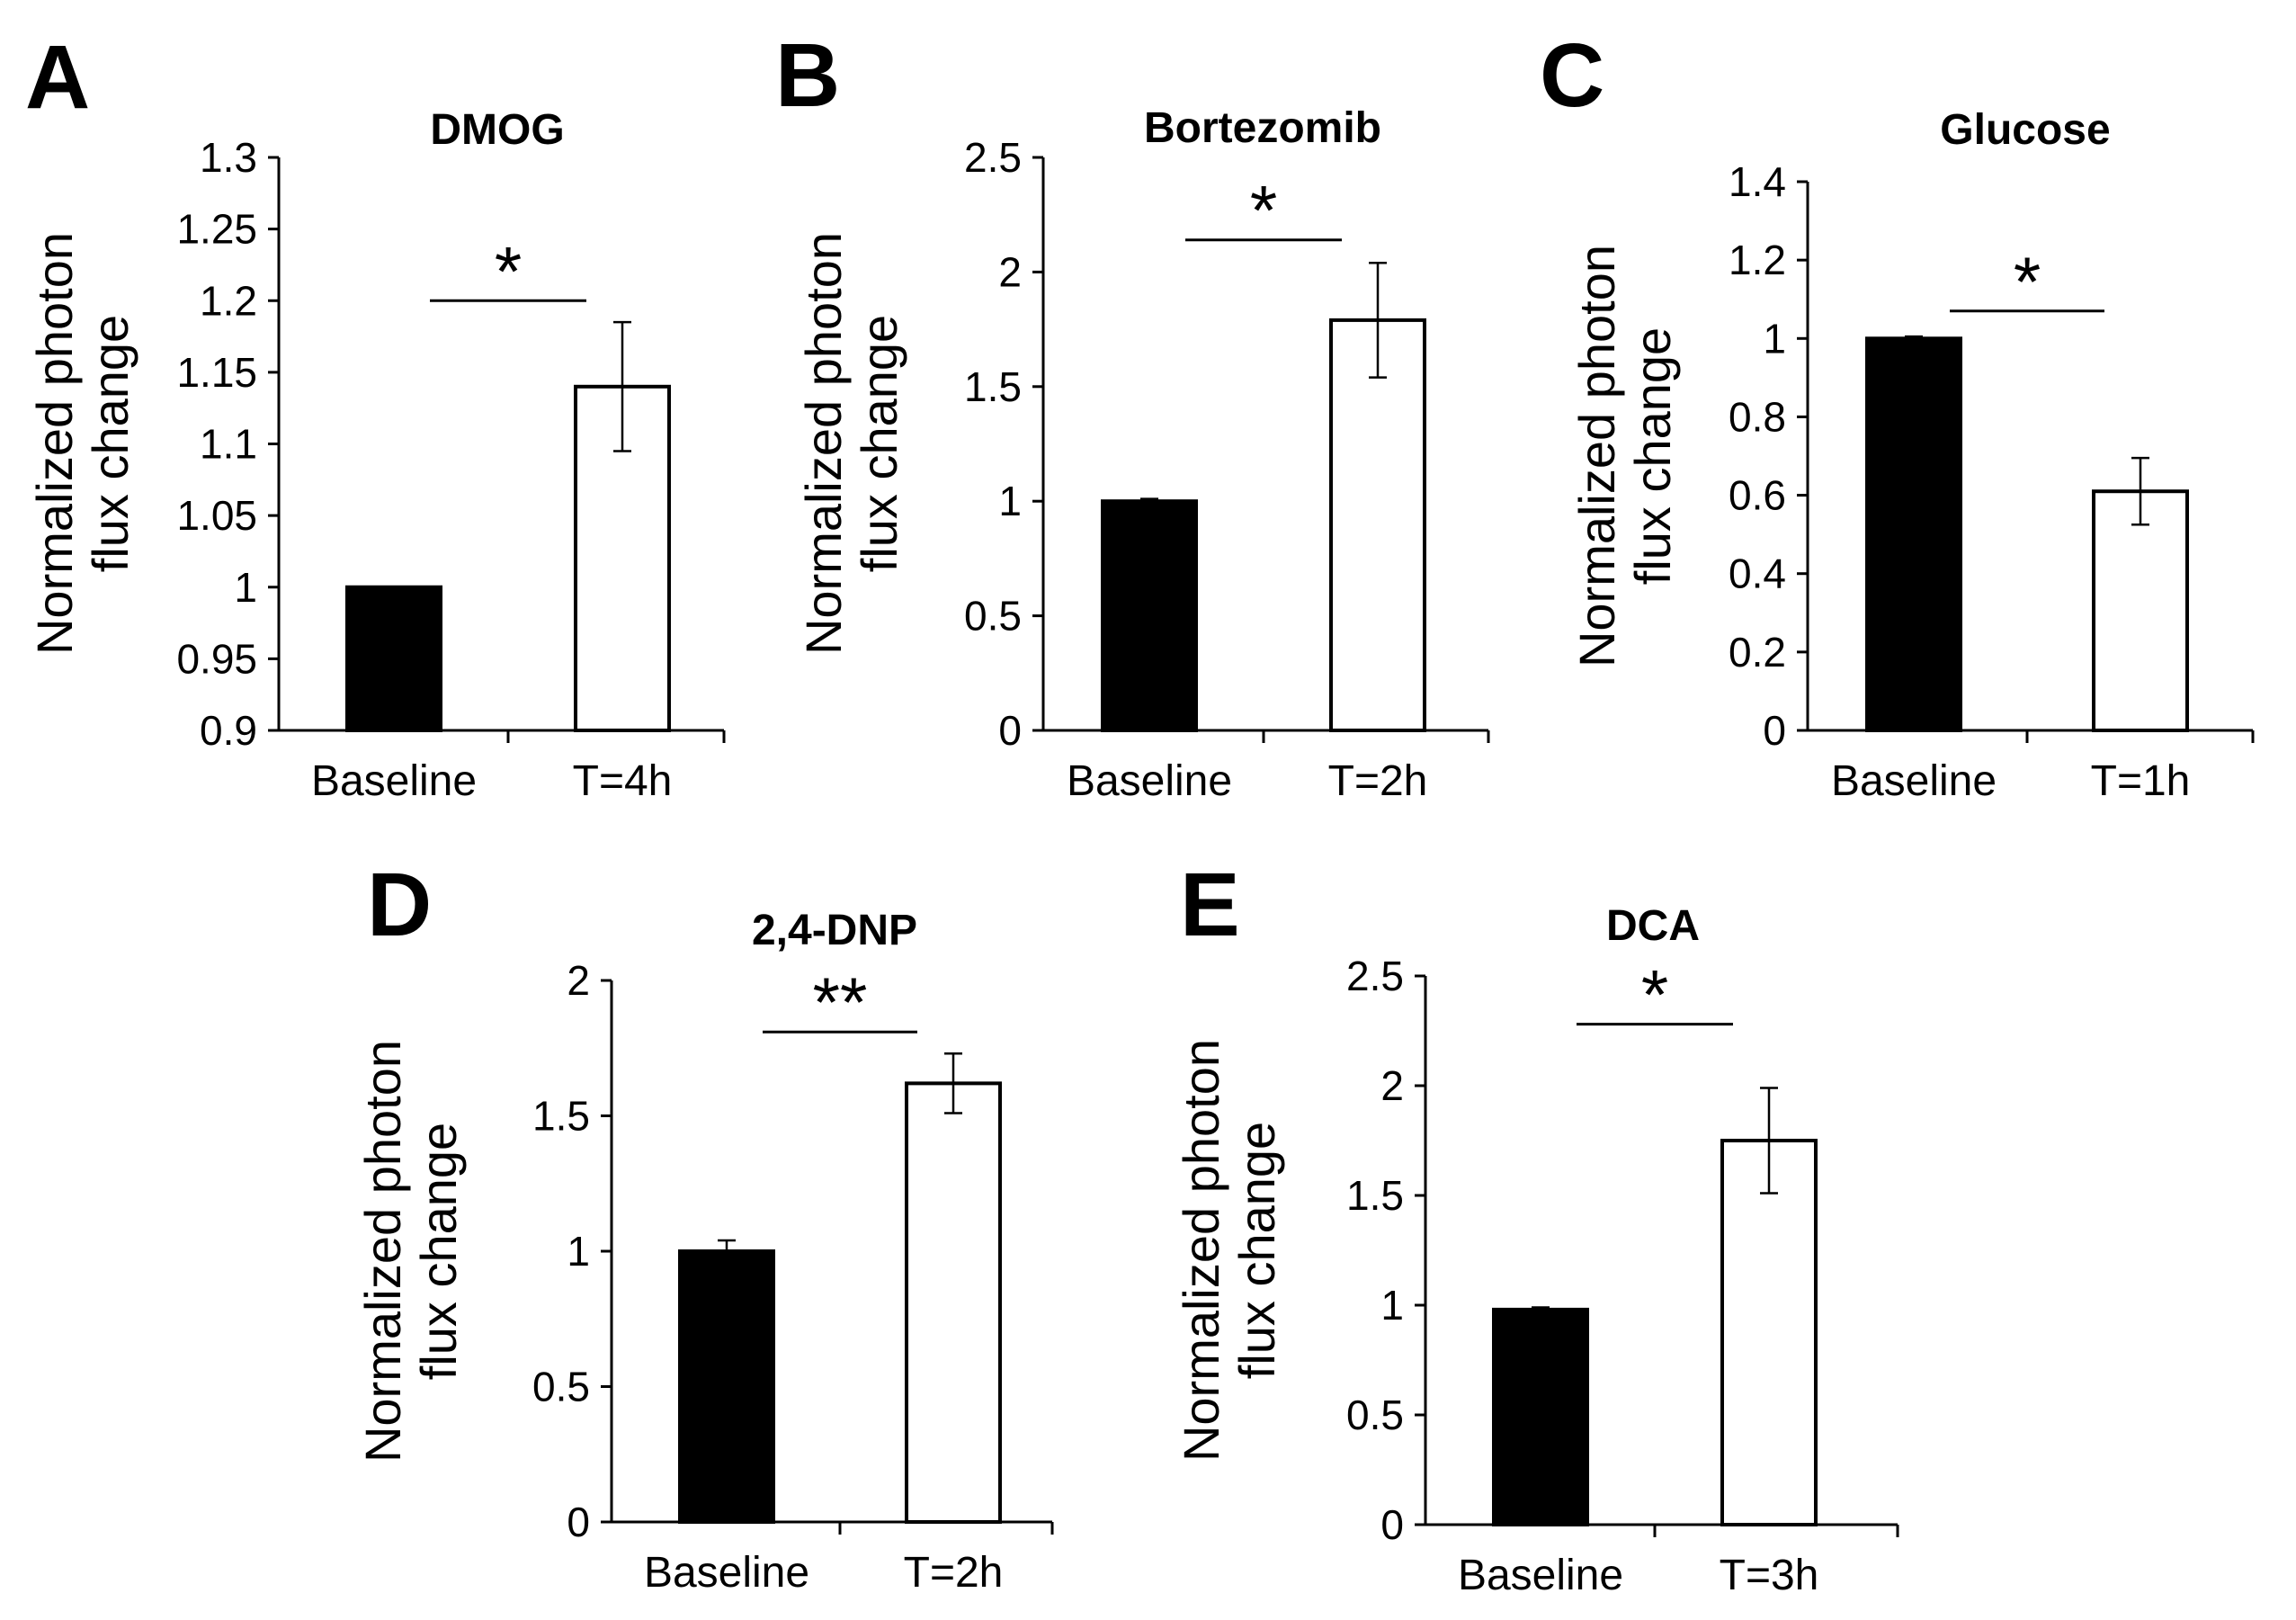  I want to click on y-axis-title-e: Normalized photonflux change, so click(1229, 1251).